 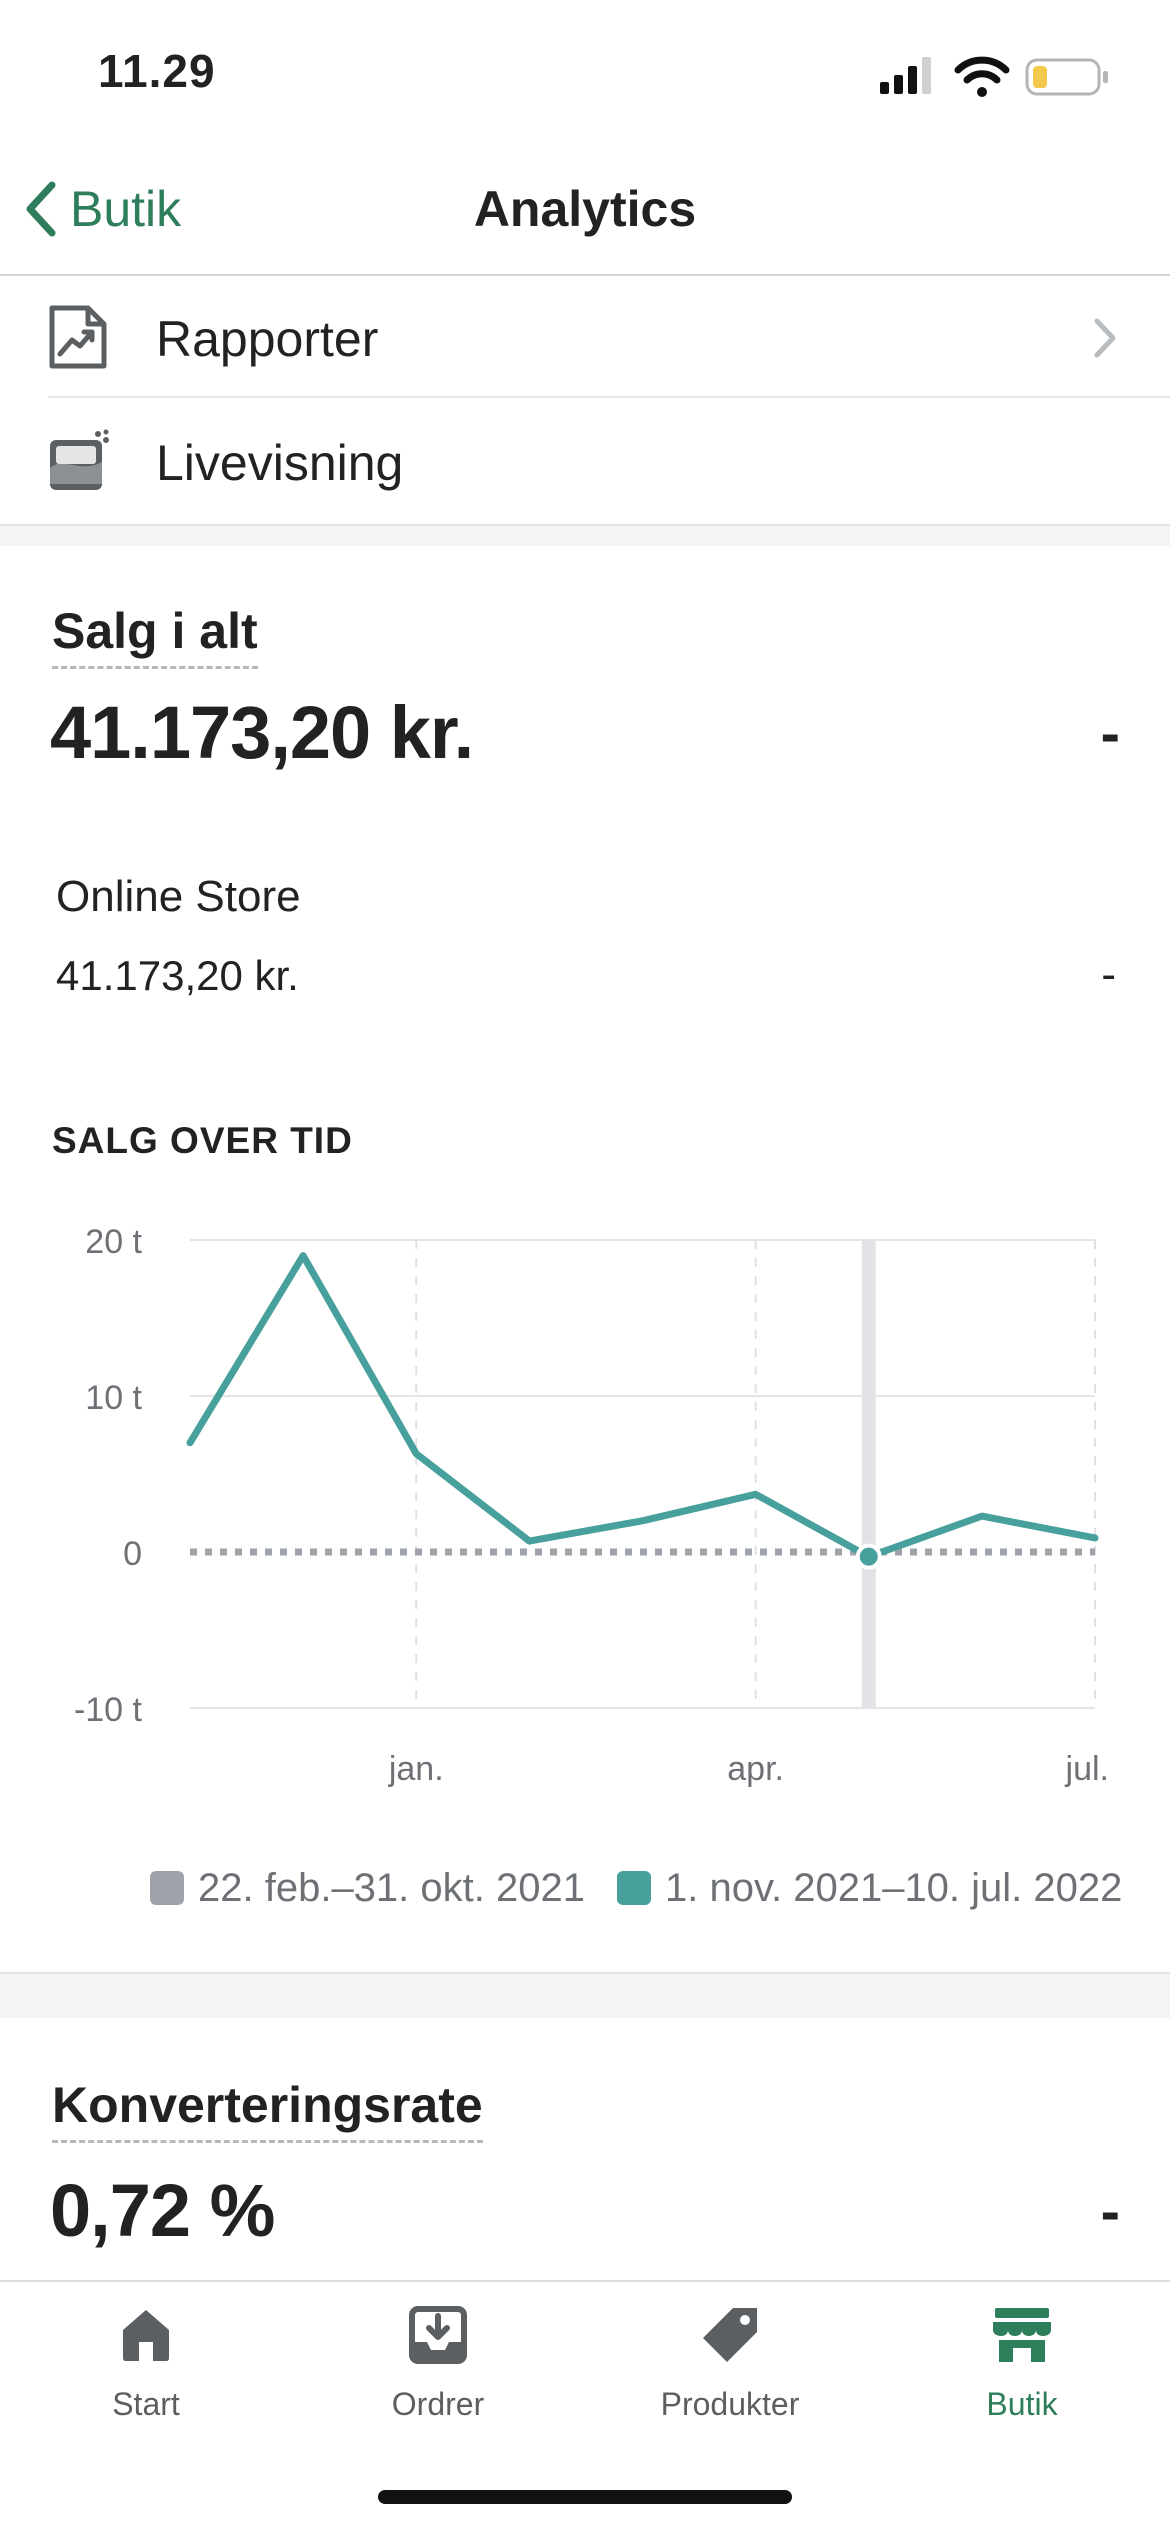 What do you see at coordinates (730, 2404) in the screenshot?
I see `tab-label: Produkter` at bounding box center [730, 2404].